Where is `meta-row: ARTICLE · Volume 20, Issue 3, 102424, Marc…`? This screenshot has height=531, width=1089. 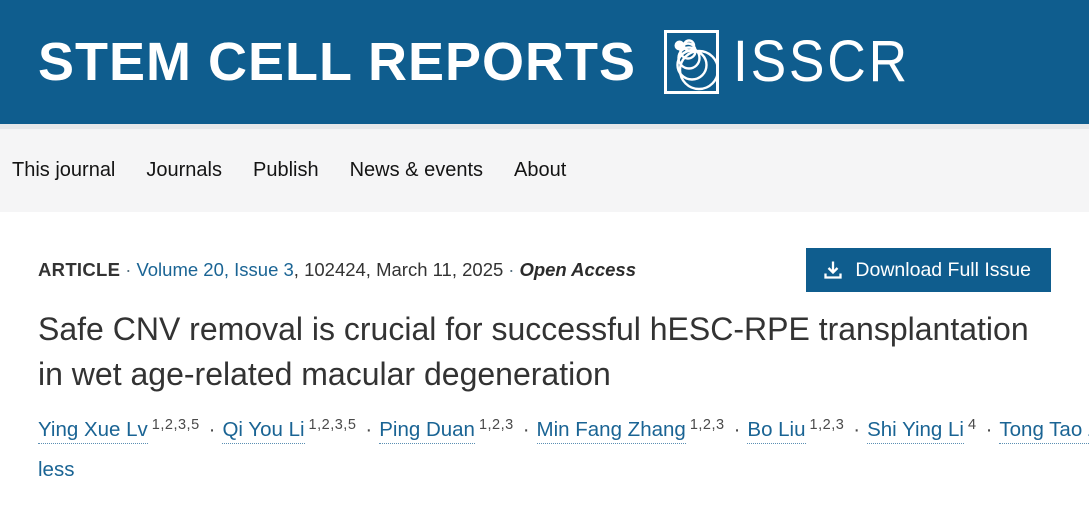
meta-row: ARTICLE · Volume 20, Issue 3, 102424, Marc… is located at coordinates (544, 270).